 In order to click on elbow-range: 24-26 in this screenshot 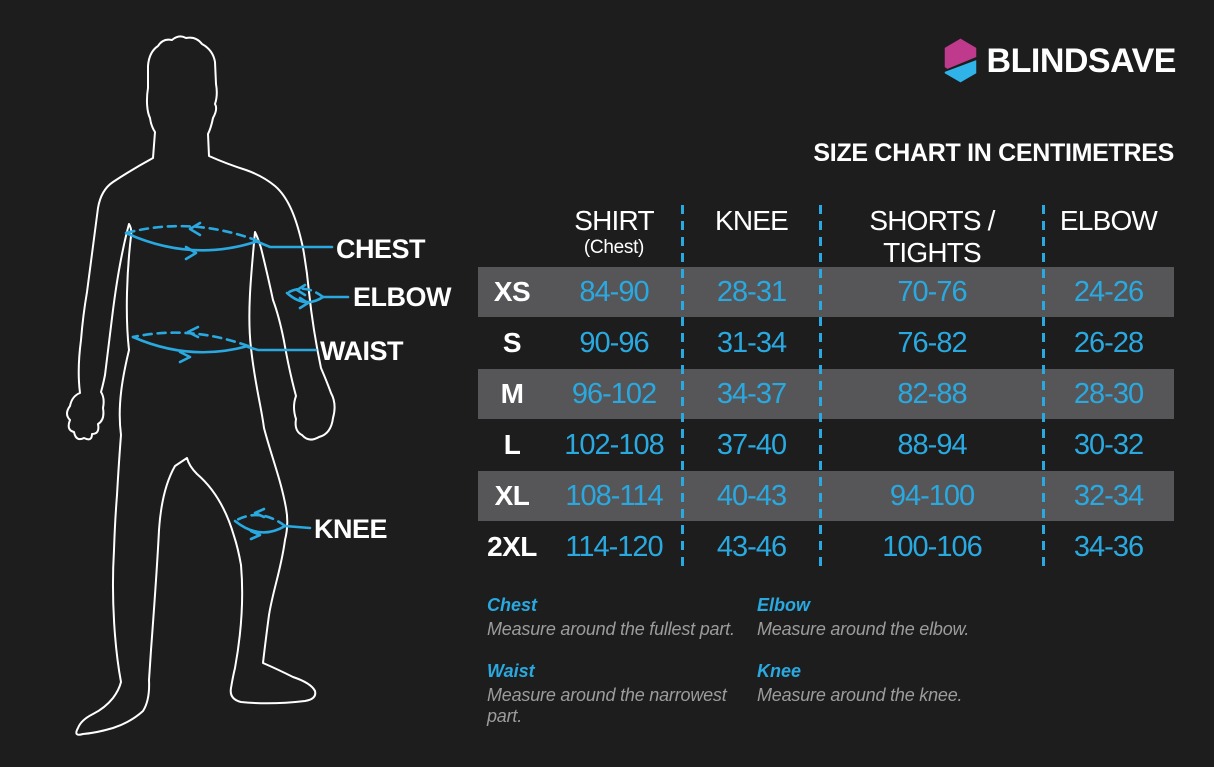, I will do `click(1108, 291)`.